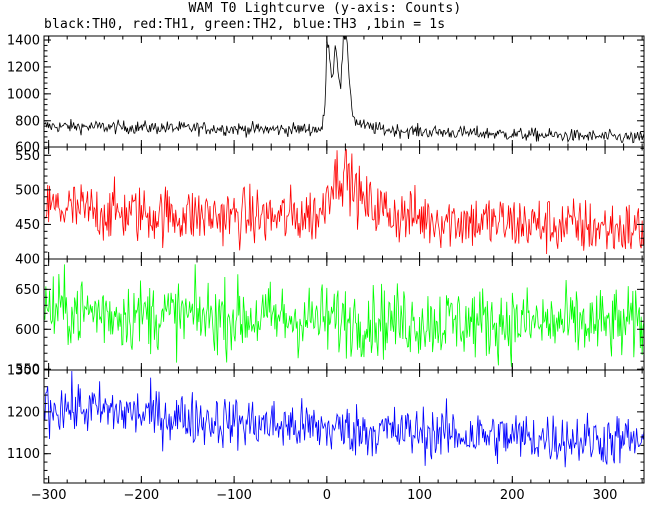  Describe the element at coordinates (27, 190) in the screenshot. I see `y-tick-label: 500` at that location.